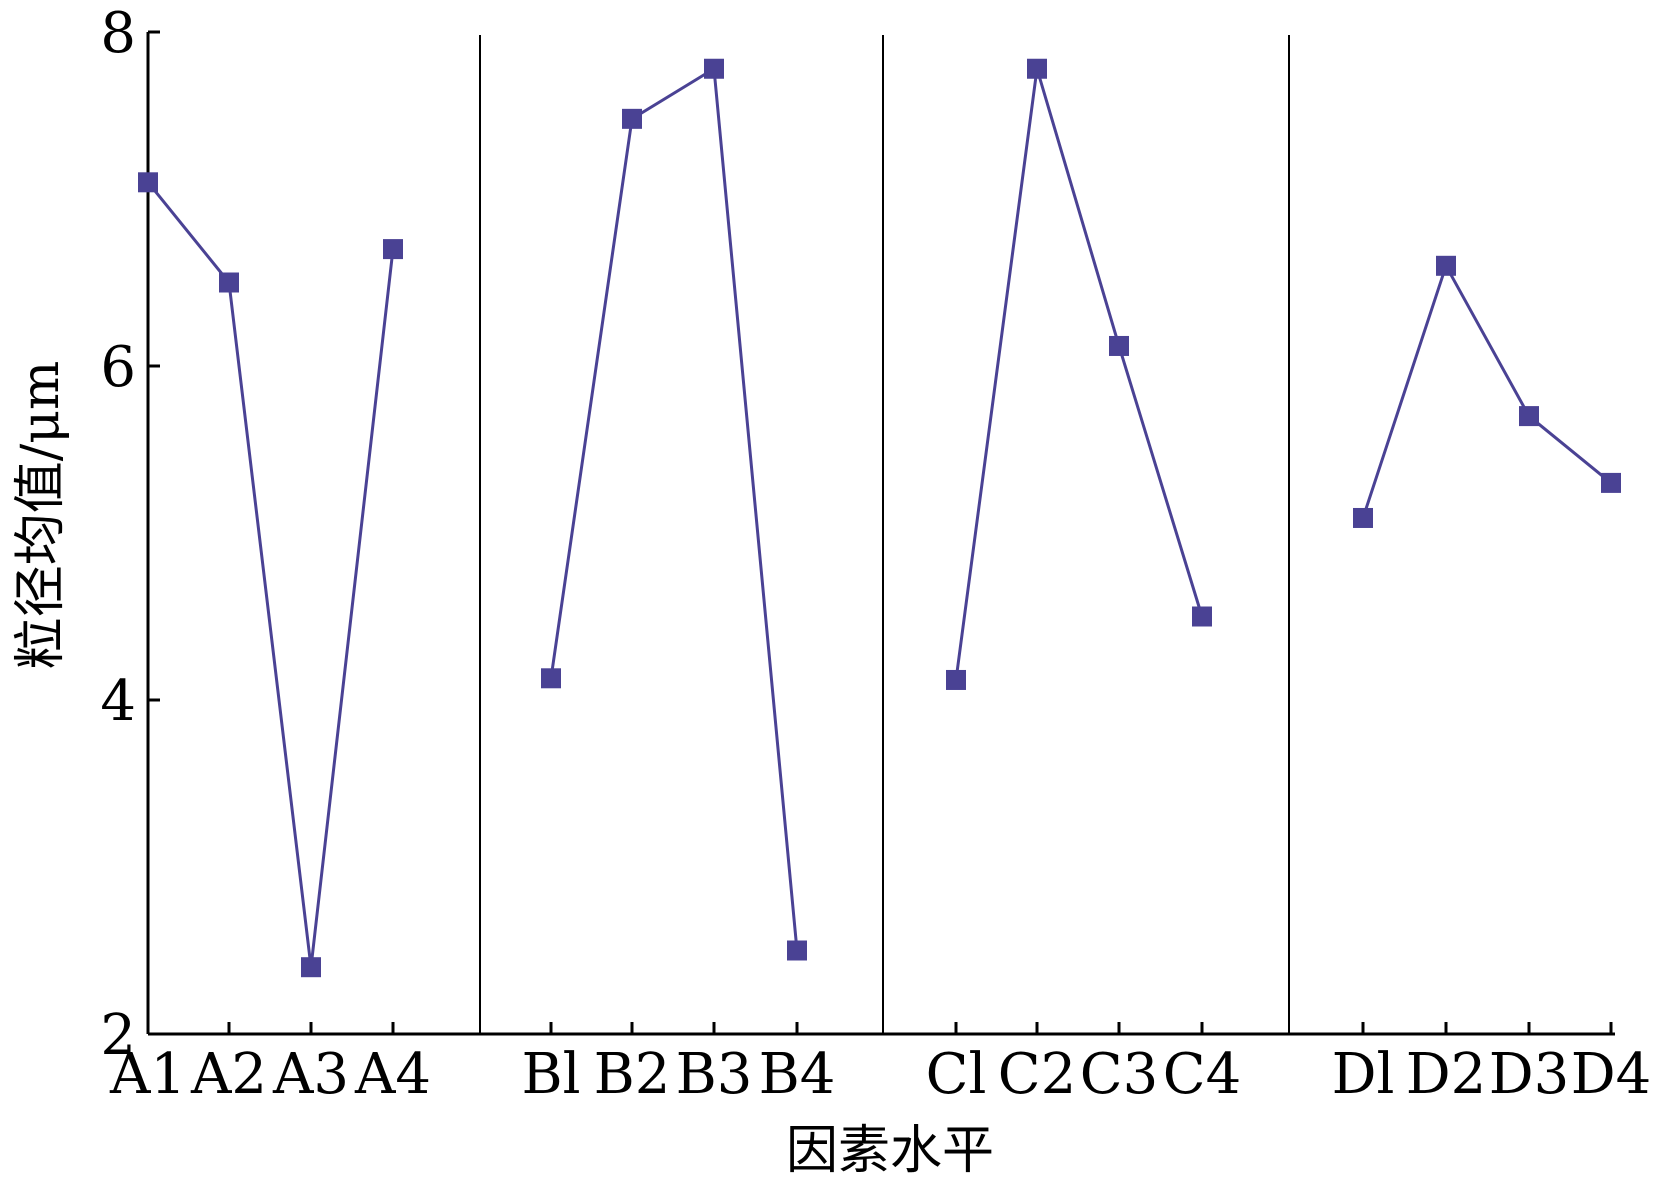 The image size is (1654, 1181). Describe the element at coordinates (310, 1074) in the screenshot. I see `x-tick-label-A3: A3` at that location.